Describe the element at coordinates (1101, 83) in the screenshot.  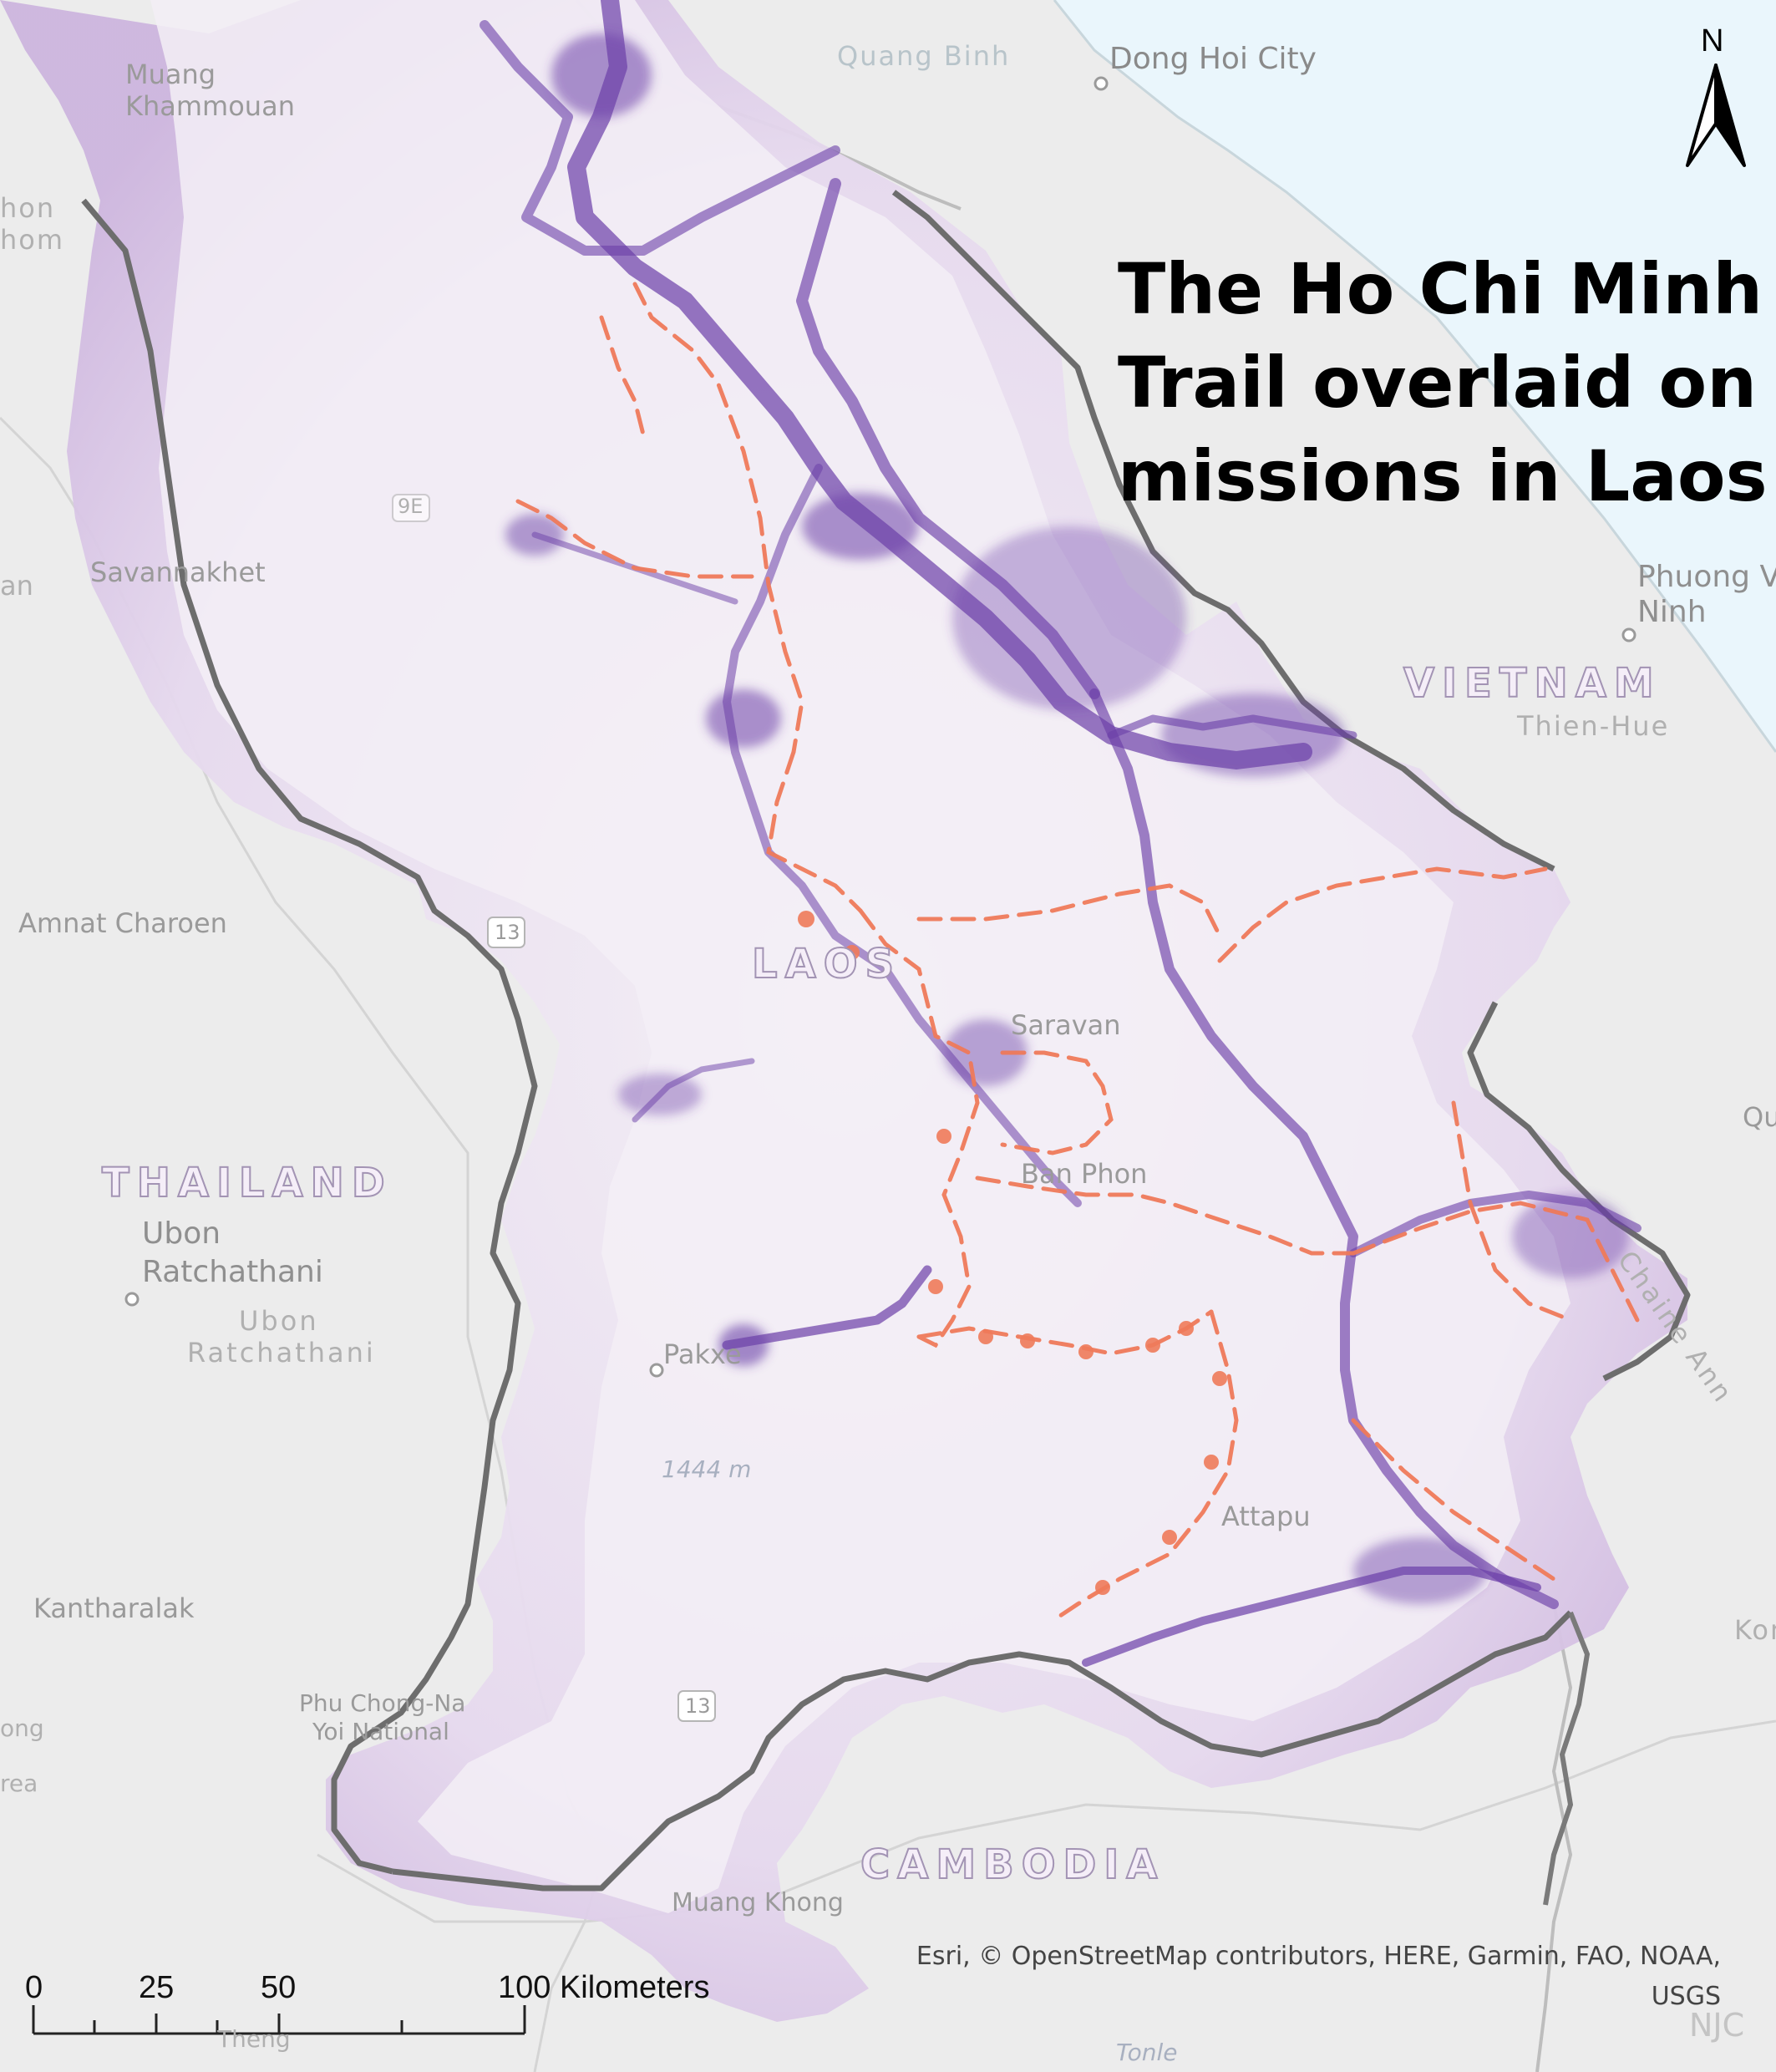
I see `town-dot-dong-hoi` at that location.